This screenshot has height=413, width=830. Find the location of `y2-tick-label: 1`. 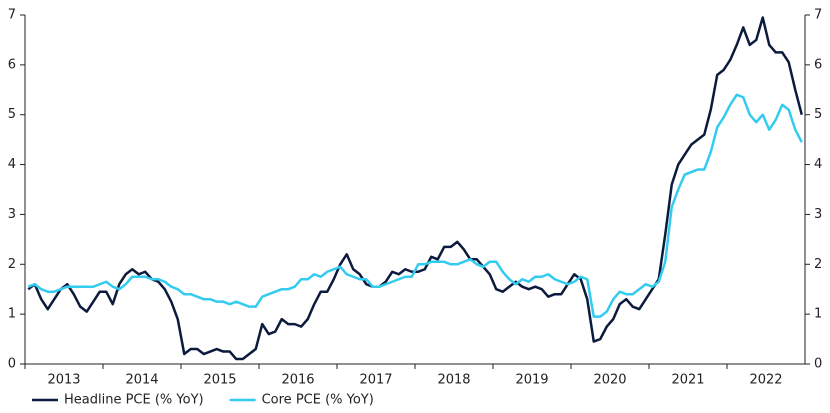

y2-tick-label: 1 is located at coordinates (818, 314).